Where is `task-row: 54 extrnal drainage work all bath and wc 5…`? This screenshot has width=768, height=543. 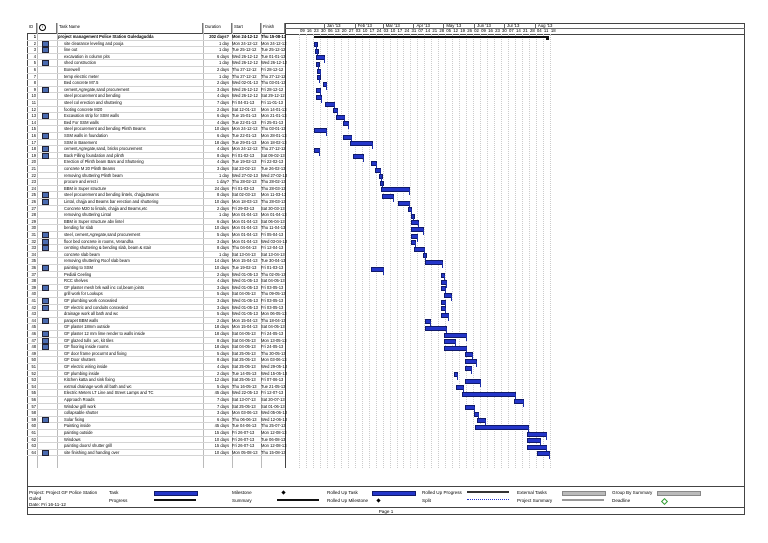
task-row: 54 extrnal drainage work all bath and wc 5… is located at coordinates (156, 387).